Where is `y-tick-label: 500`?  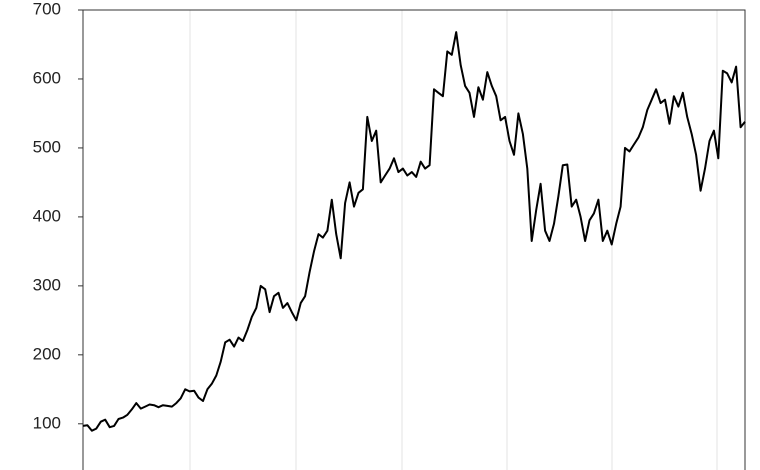 y-tick-label: 500 is located at coordinates (47, 146).